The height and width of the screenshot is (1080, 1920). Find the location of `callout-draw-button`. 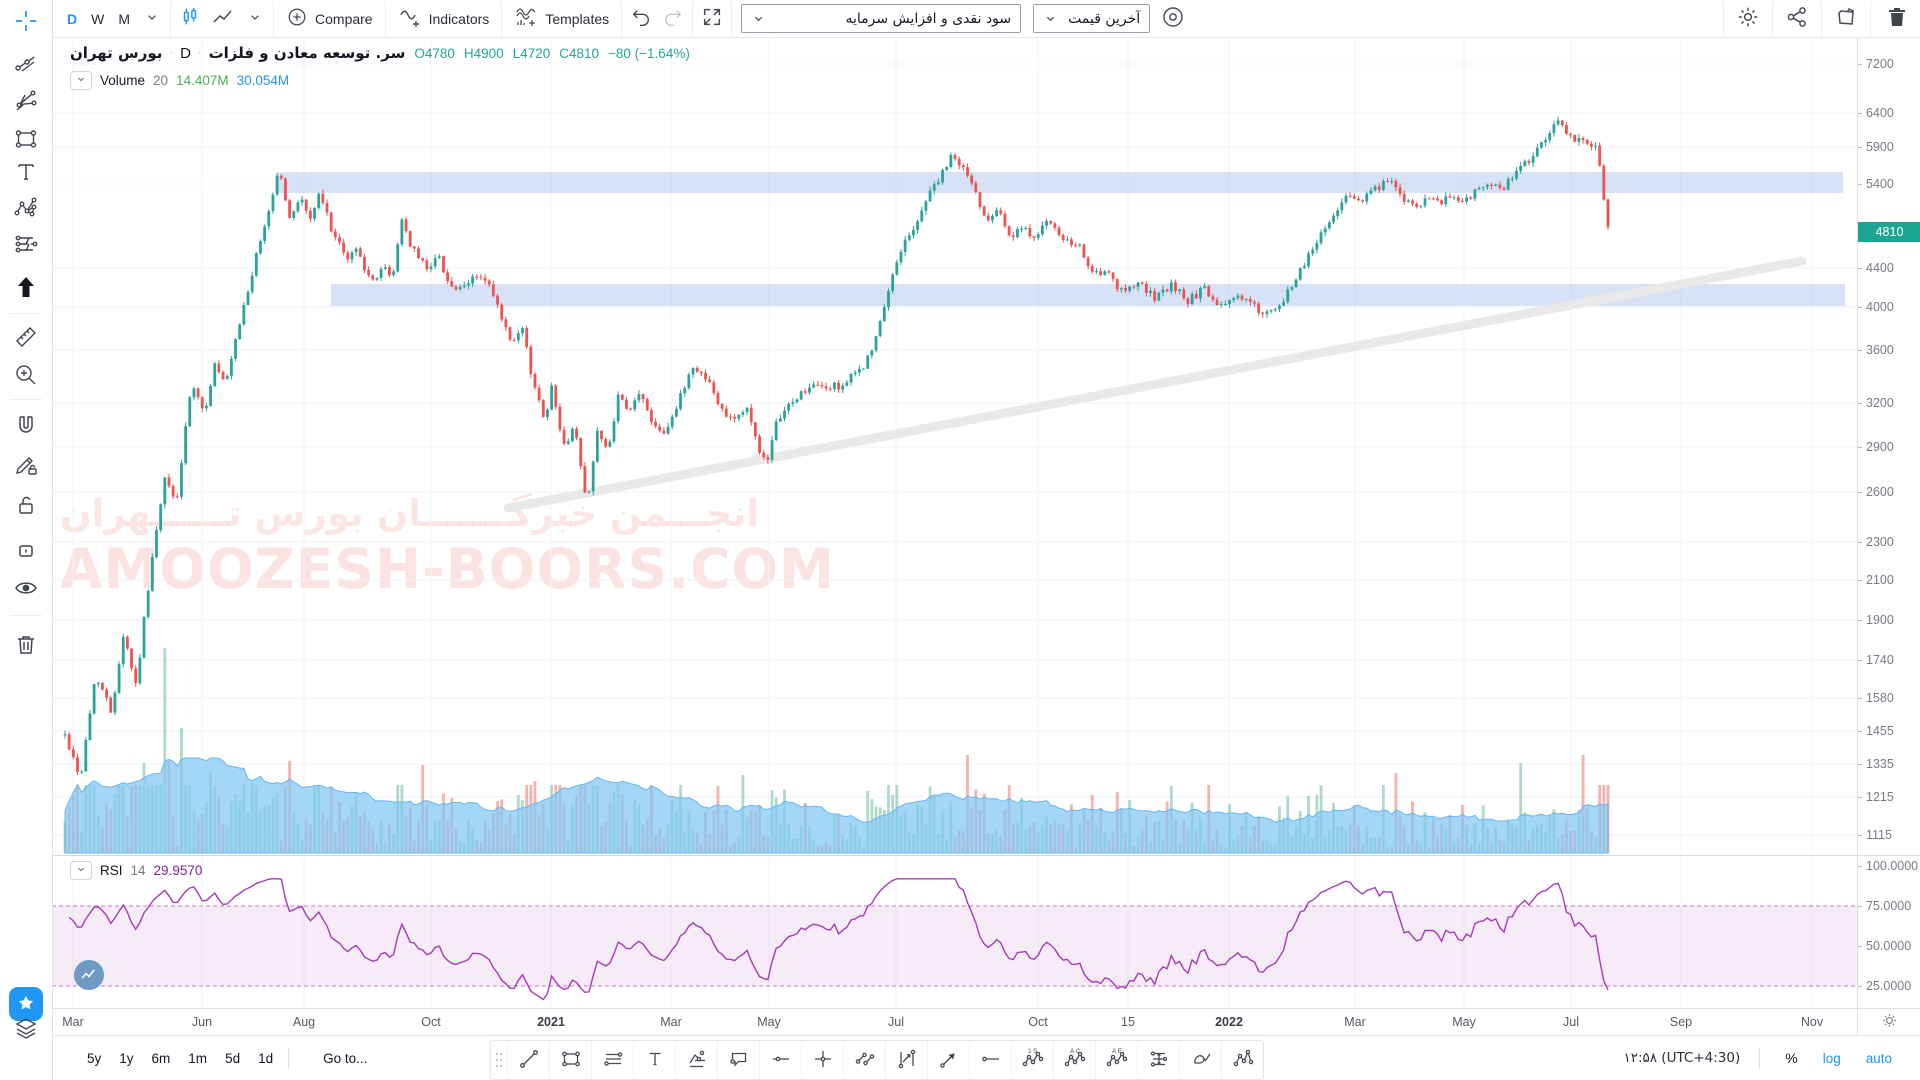

callout-draw-button is located at coordinates (738, 1060).